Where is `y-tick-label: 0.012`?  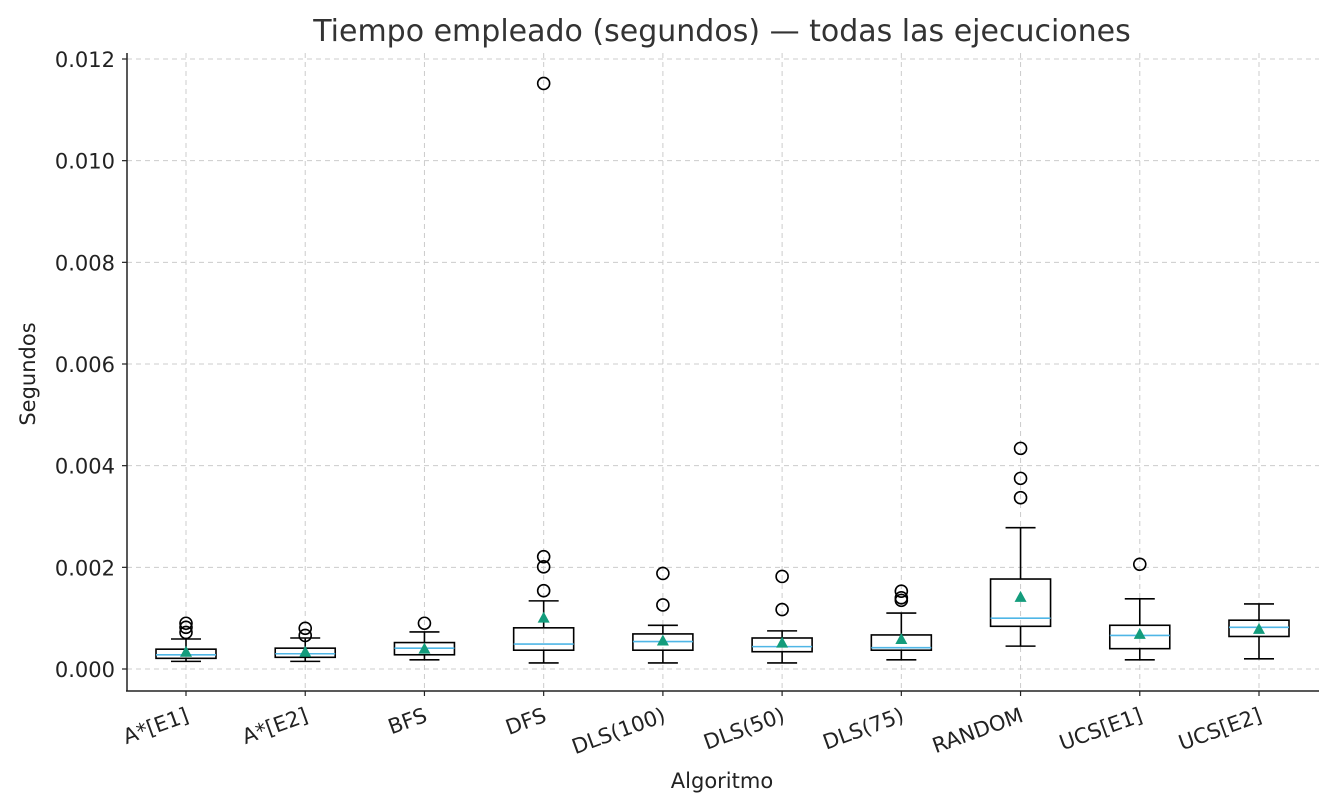 y-tick-label: 0.012 is located at coordinates (85, 60).